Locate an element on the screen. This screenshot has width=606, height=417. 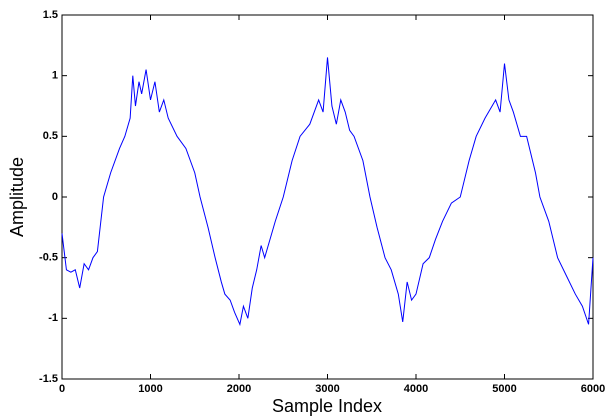
y-axis-label: Amplitude is located at coordinates (17, 197).